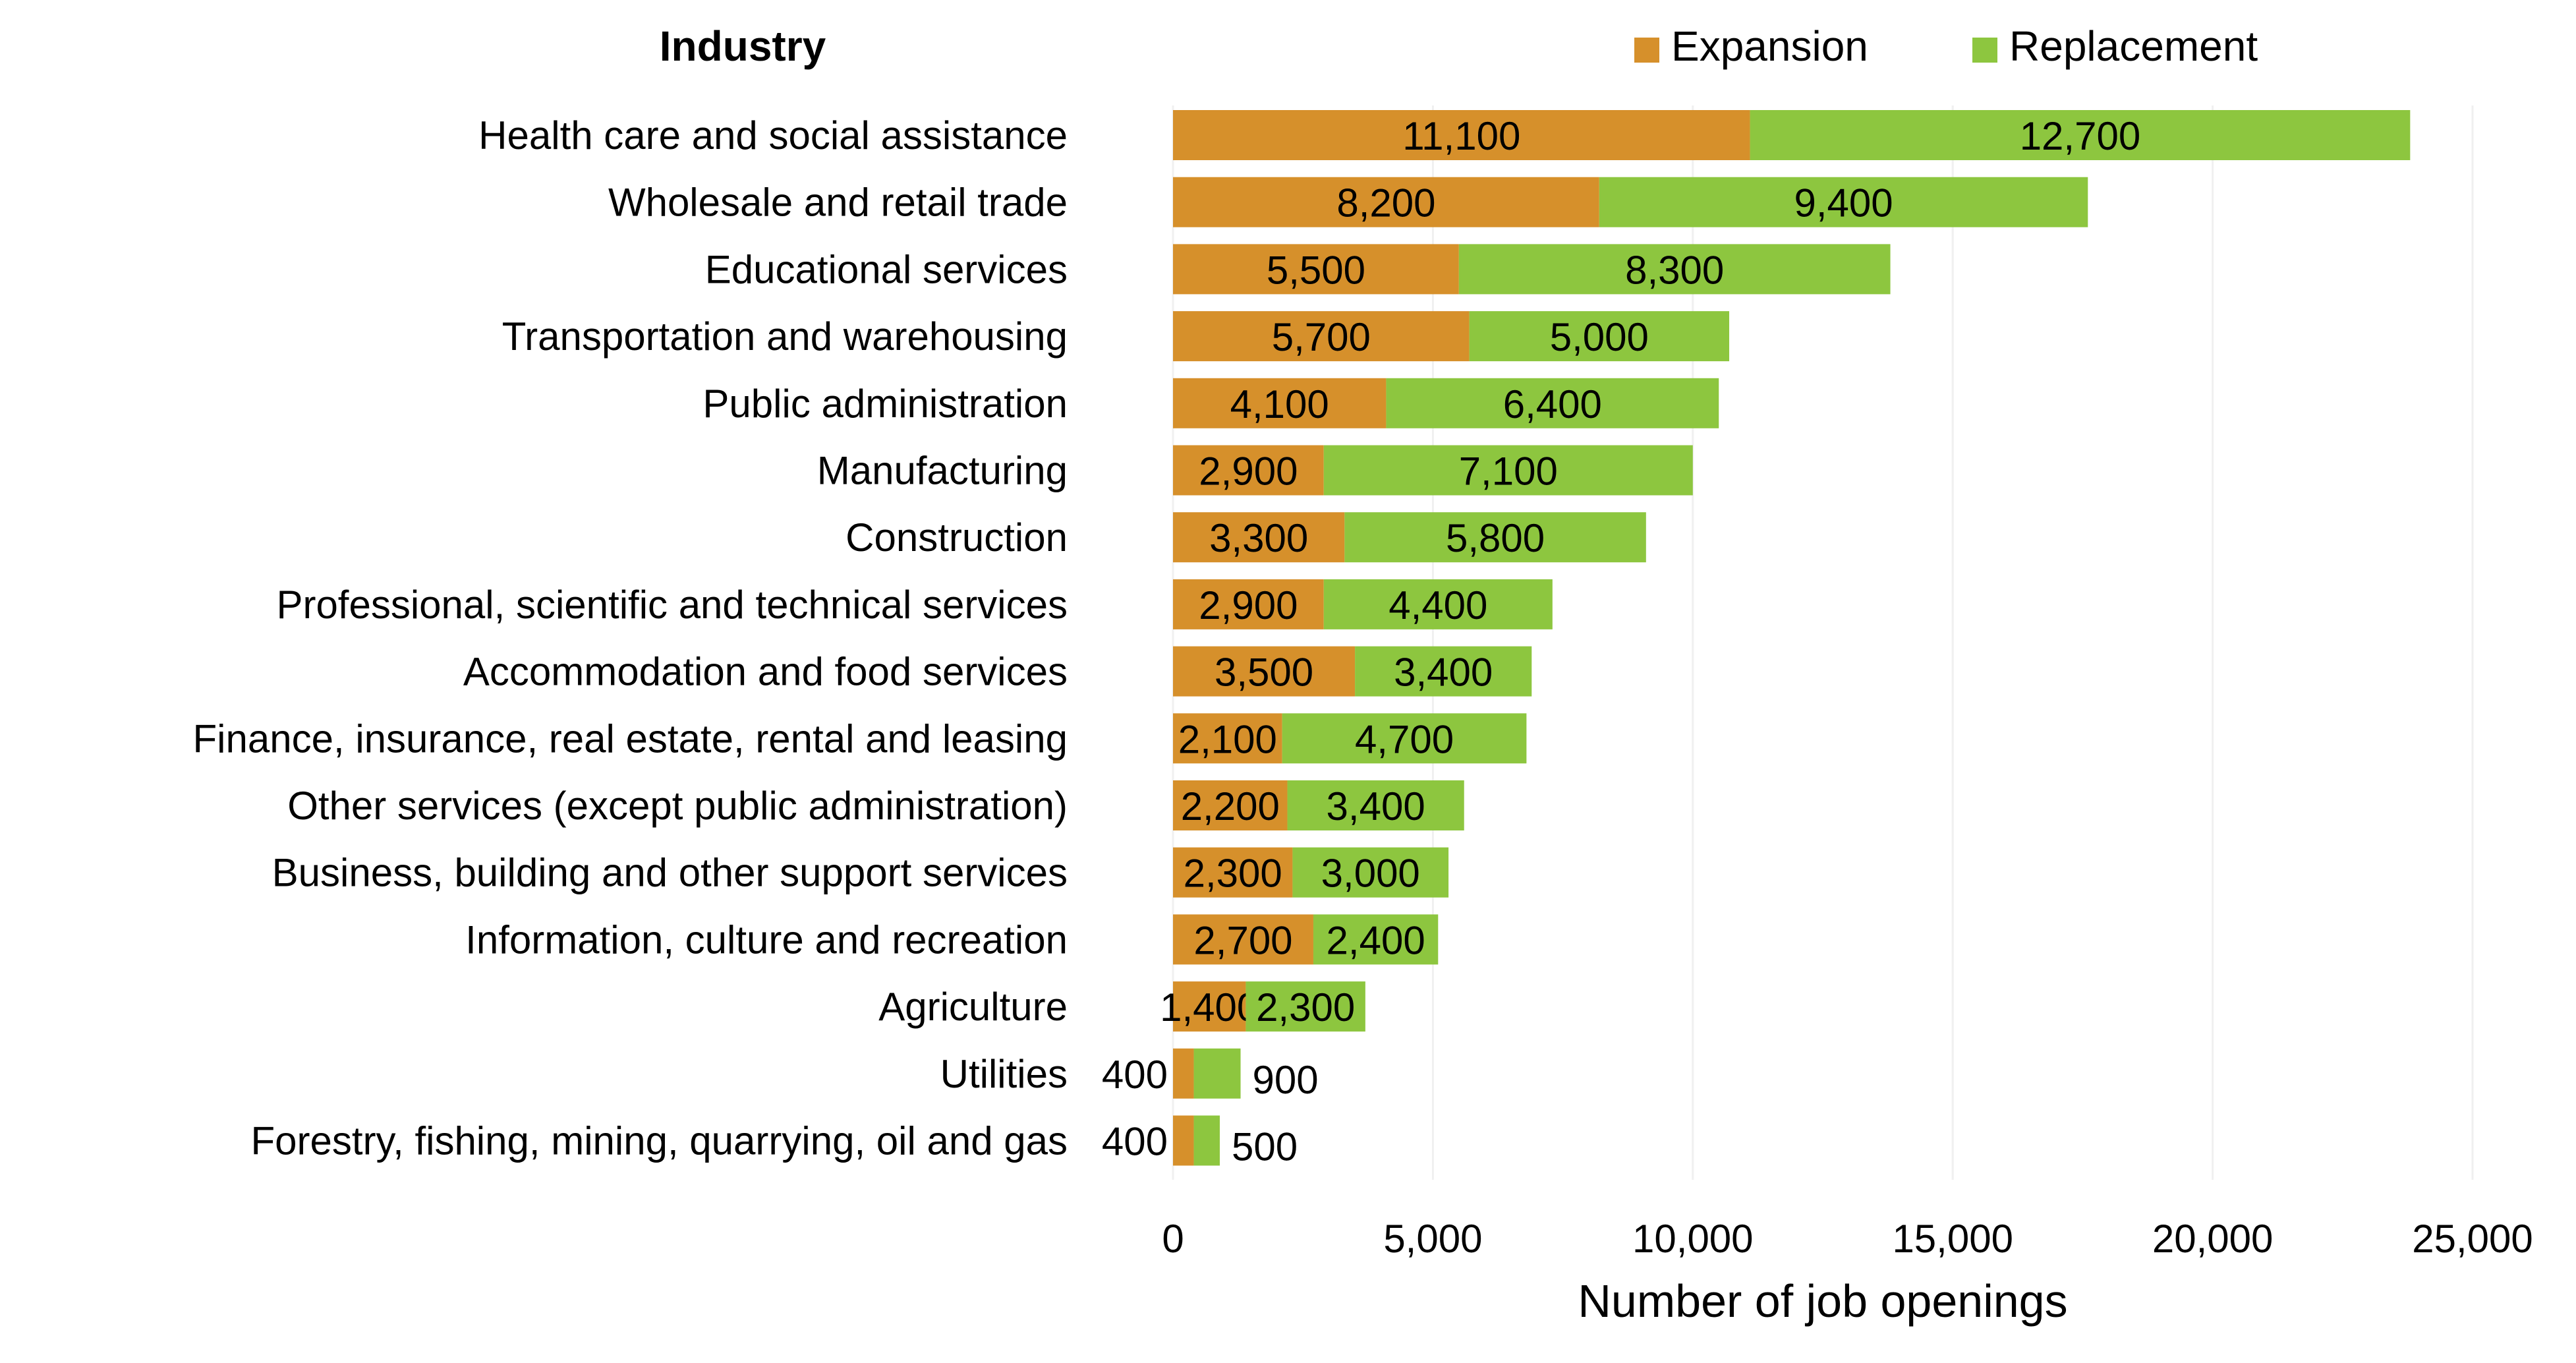 The image size is (2576, 1363). I want to click on legend: Expansion Replacement, so click(1946, 46).